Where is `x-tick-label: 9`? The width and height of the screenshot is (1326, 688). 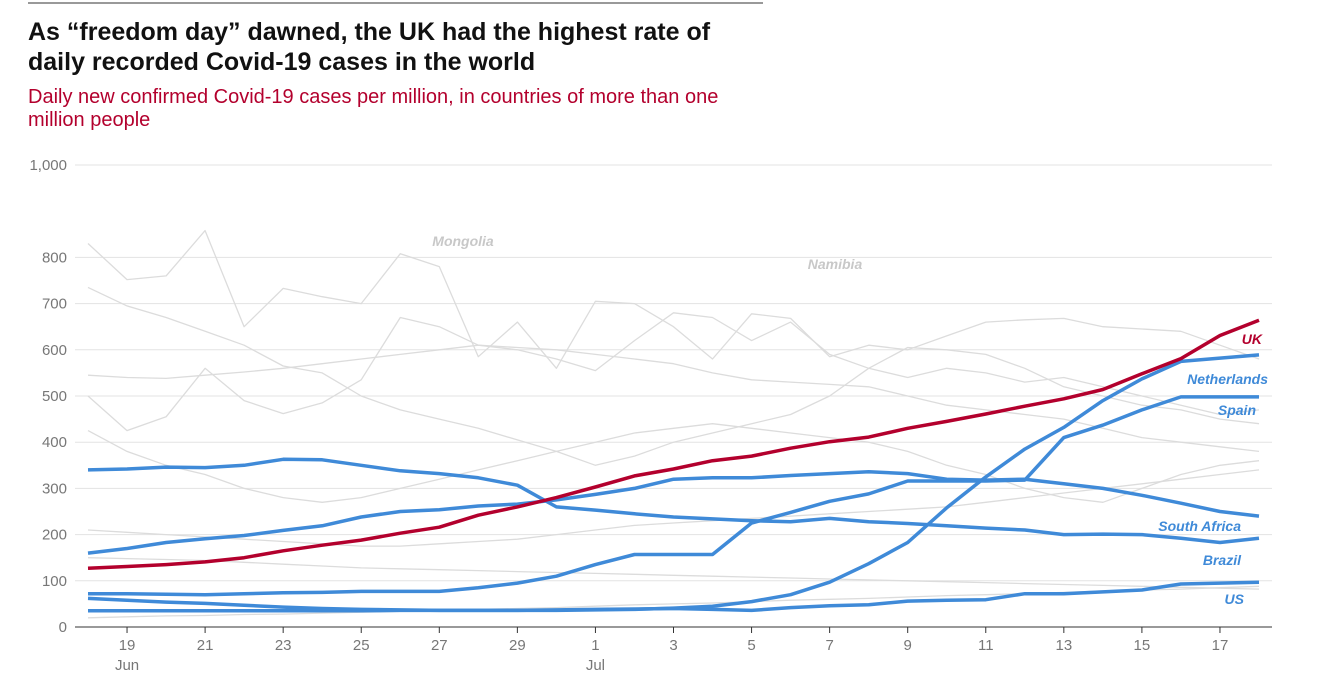
x-tick-label: 9 is located at coordinates (908, 645).